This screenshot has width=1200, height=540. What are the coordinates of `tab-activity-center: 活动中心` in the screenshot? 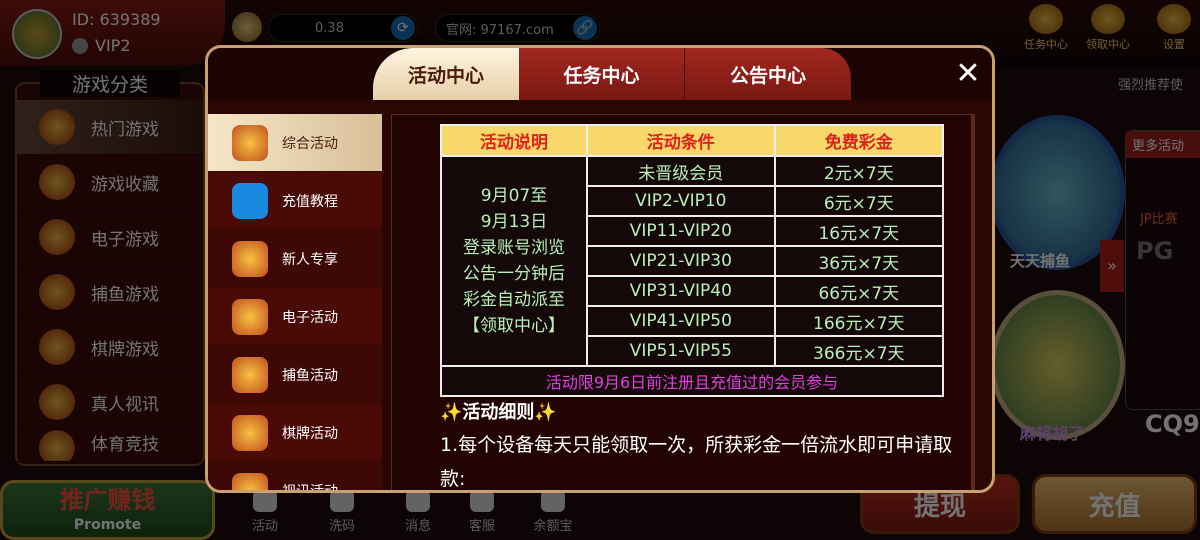 It's located at (446, 74).